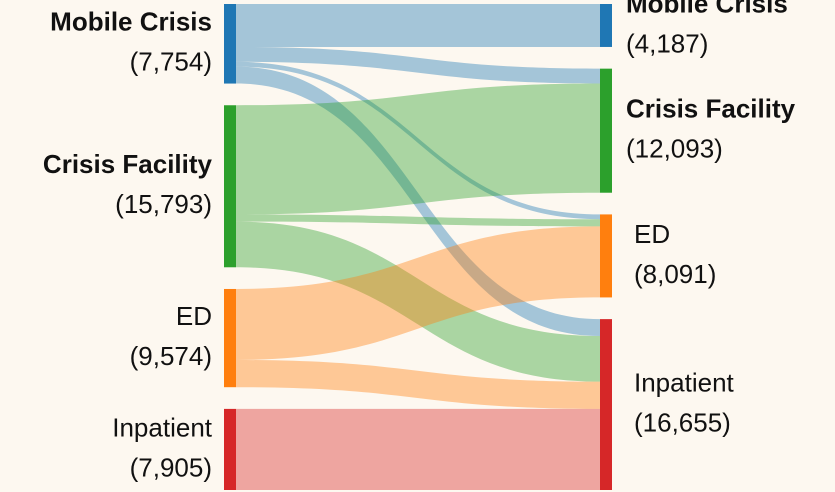 Image resolution: width=835 pixels, height=492 pixels. Describe the element at coordinates (667, 43) in the screenshot. I see `node-value-label: (4,187)` at that location.